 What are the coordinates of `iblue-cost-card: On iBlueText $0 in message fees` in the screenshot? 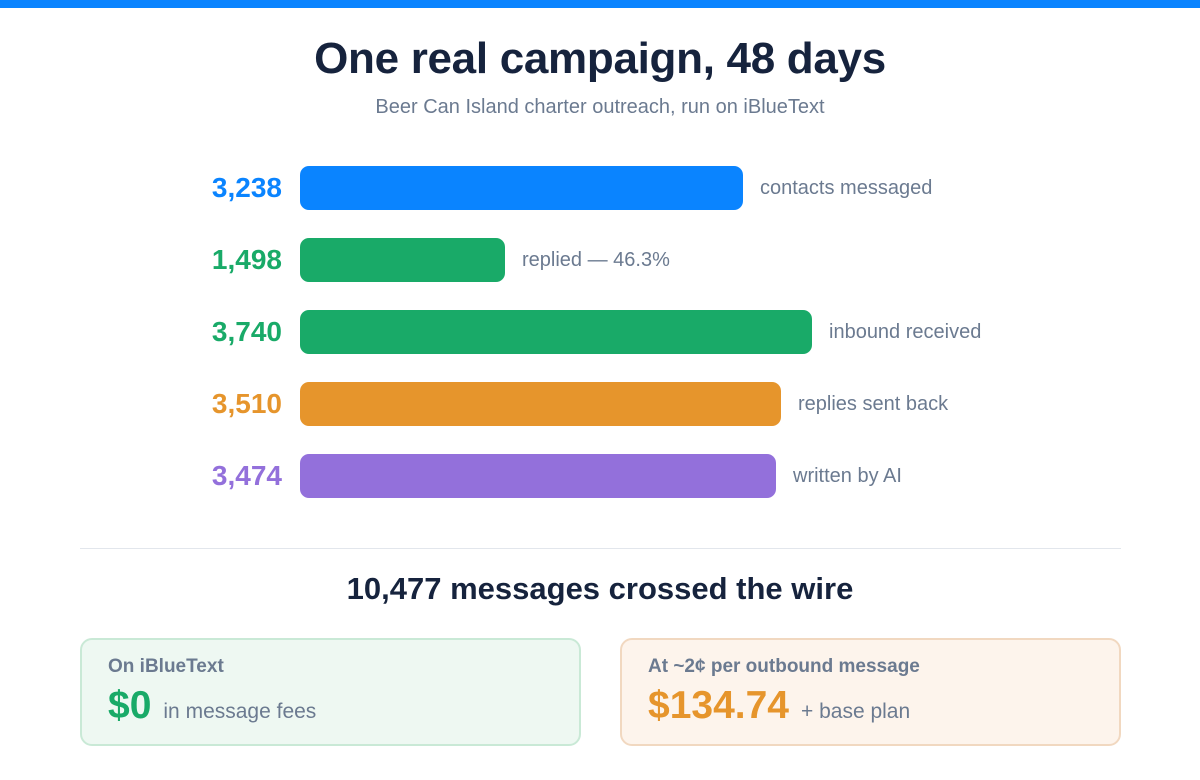 It's located at (330, 692).